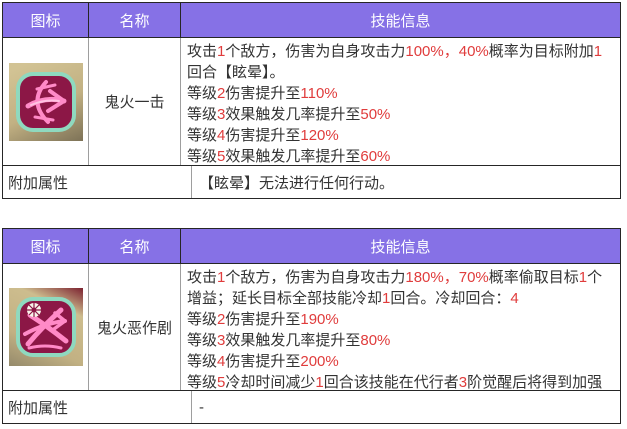 The height and width of the screenshot is (429, 627). I want to click on extra-attribute-row: 附加属性 -, so click(311, 406).